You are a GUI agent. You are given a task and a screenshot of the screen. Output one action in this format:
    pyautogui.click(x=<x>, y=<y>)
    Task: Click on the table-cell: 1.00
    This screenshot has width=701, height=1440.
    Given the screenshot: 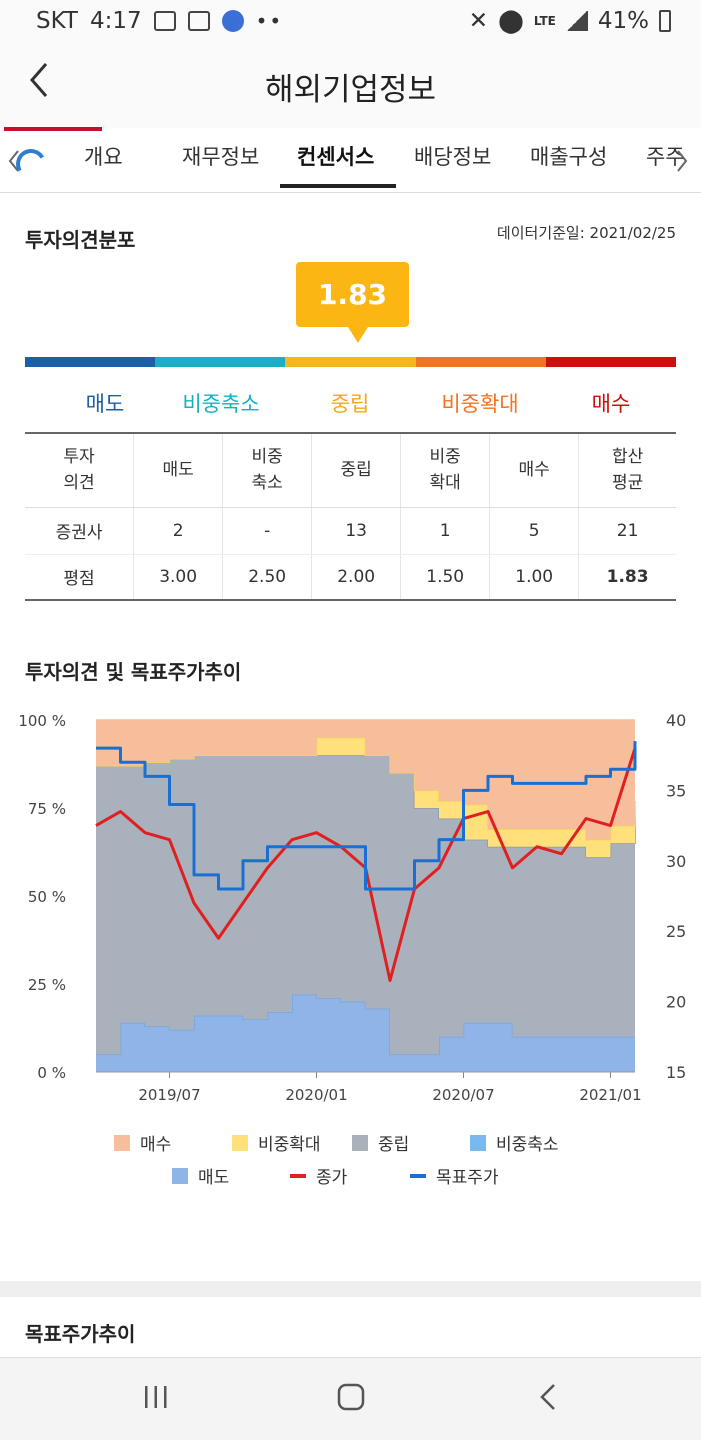 What is the action you would take?
    pyautogui.click(x=534, y=577)
    